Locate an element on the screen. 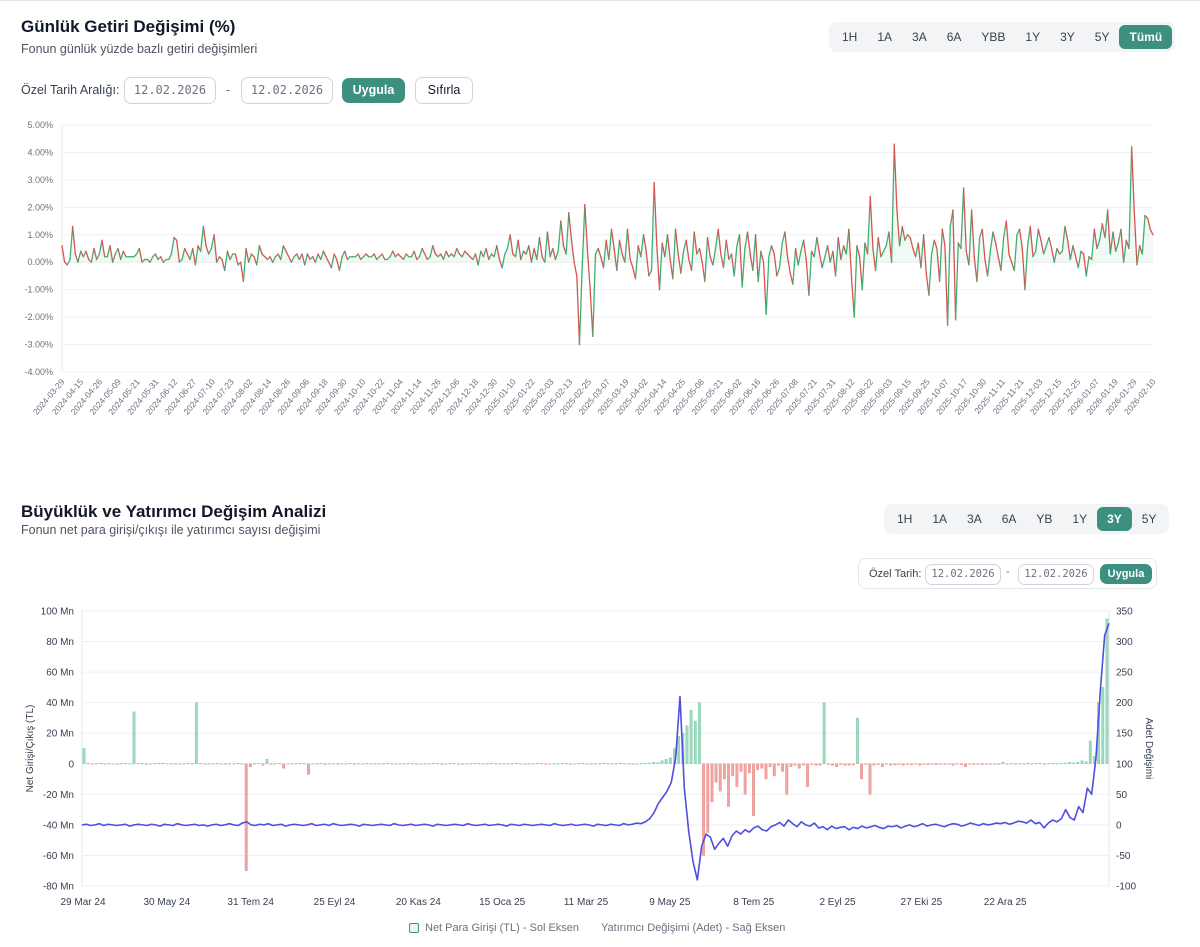  legend-net-flow: Net Para Girişi (TL) - Sol Eksen is located at coordinates (494, 928).